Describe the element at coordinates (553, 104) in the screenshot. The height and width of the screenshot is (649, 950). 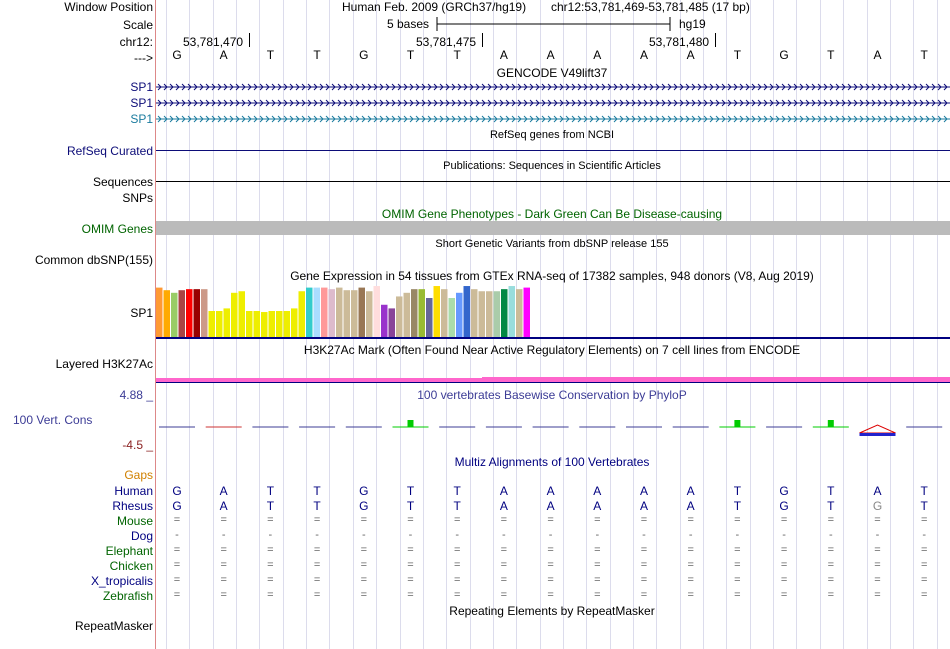
I see `gencode-transcripts` at that location.